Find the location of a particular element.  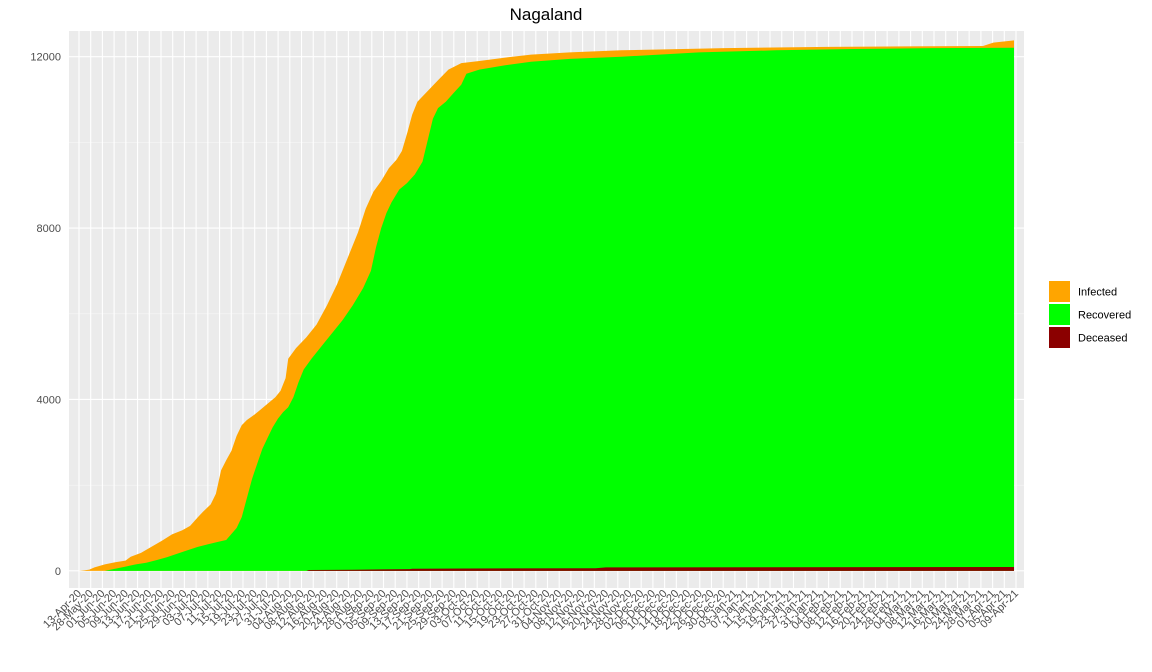

area-deceased is located at coordinates (546, 569).